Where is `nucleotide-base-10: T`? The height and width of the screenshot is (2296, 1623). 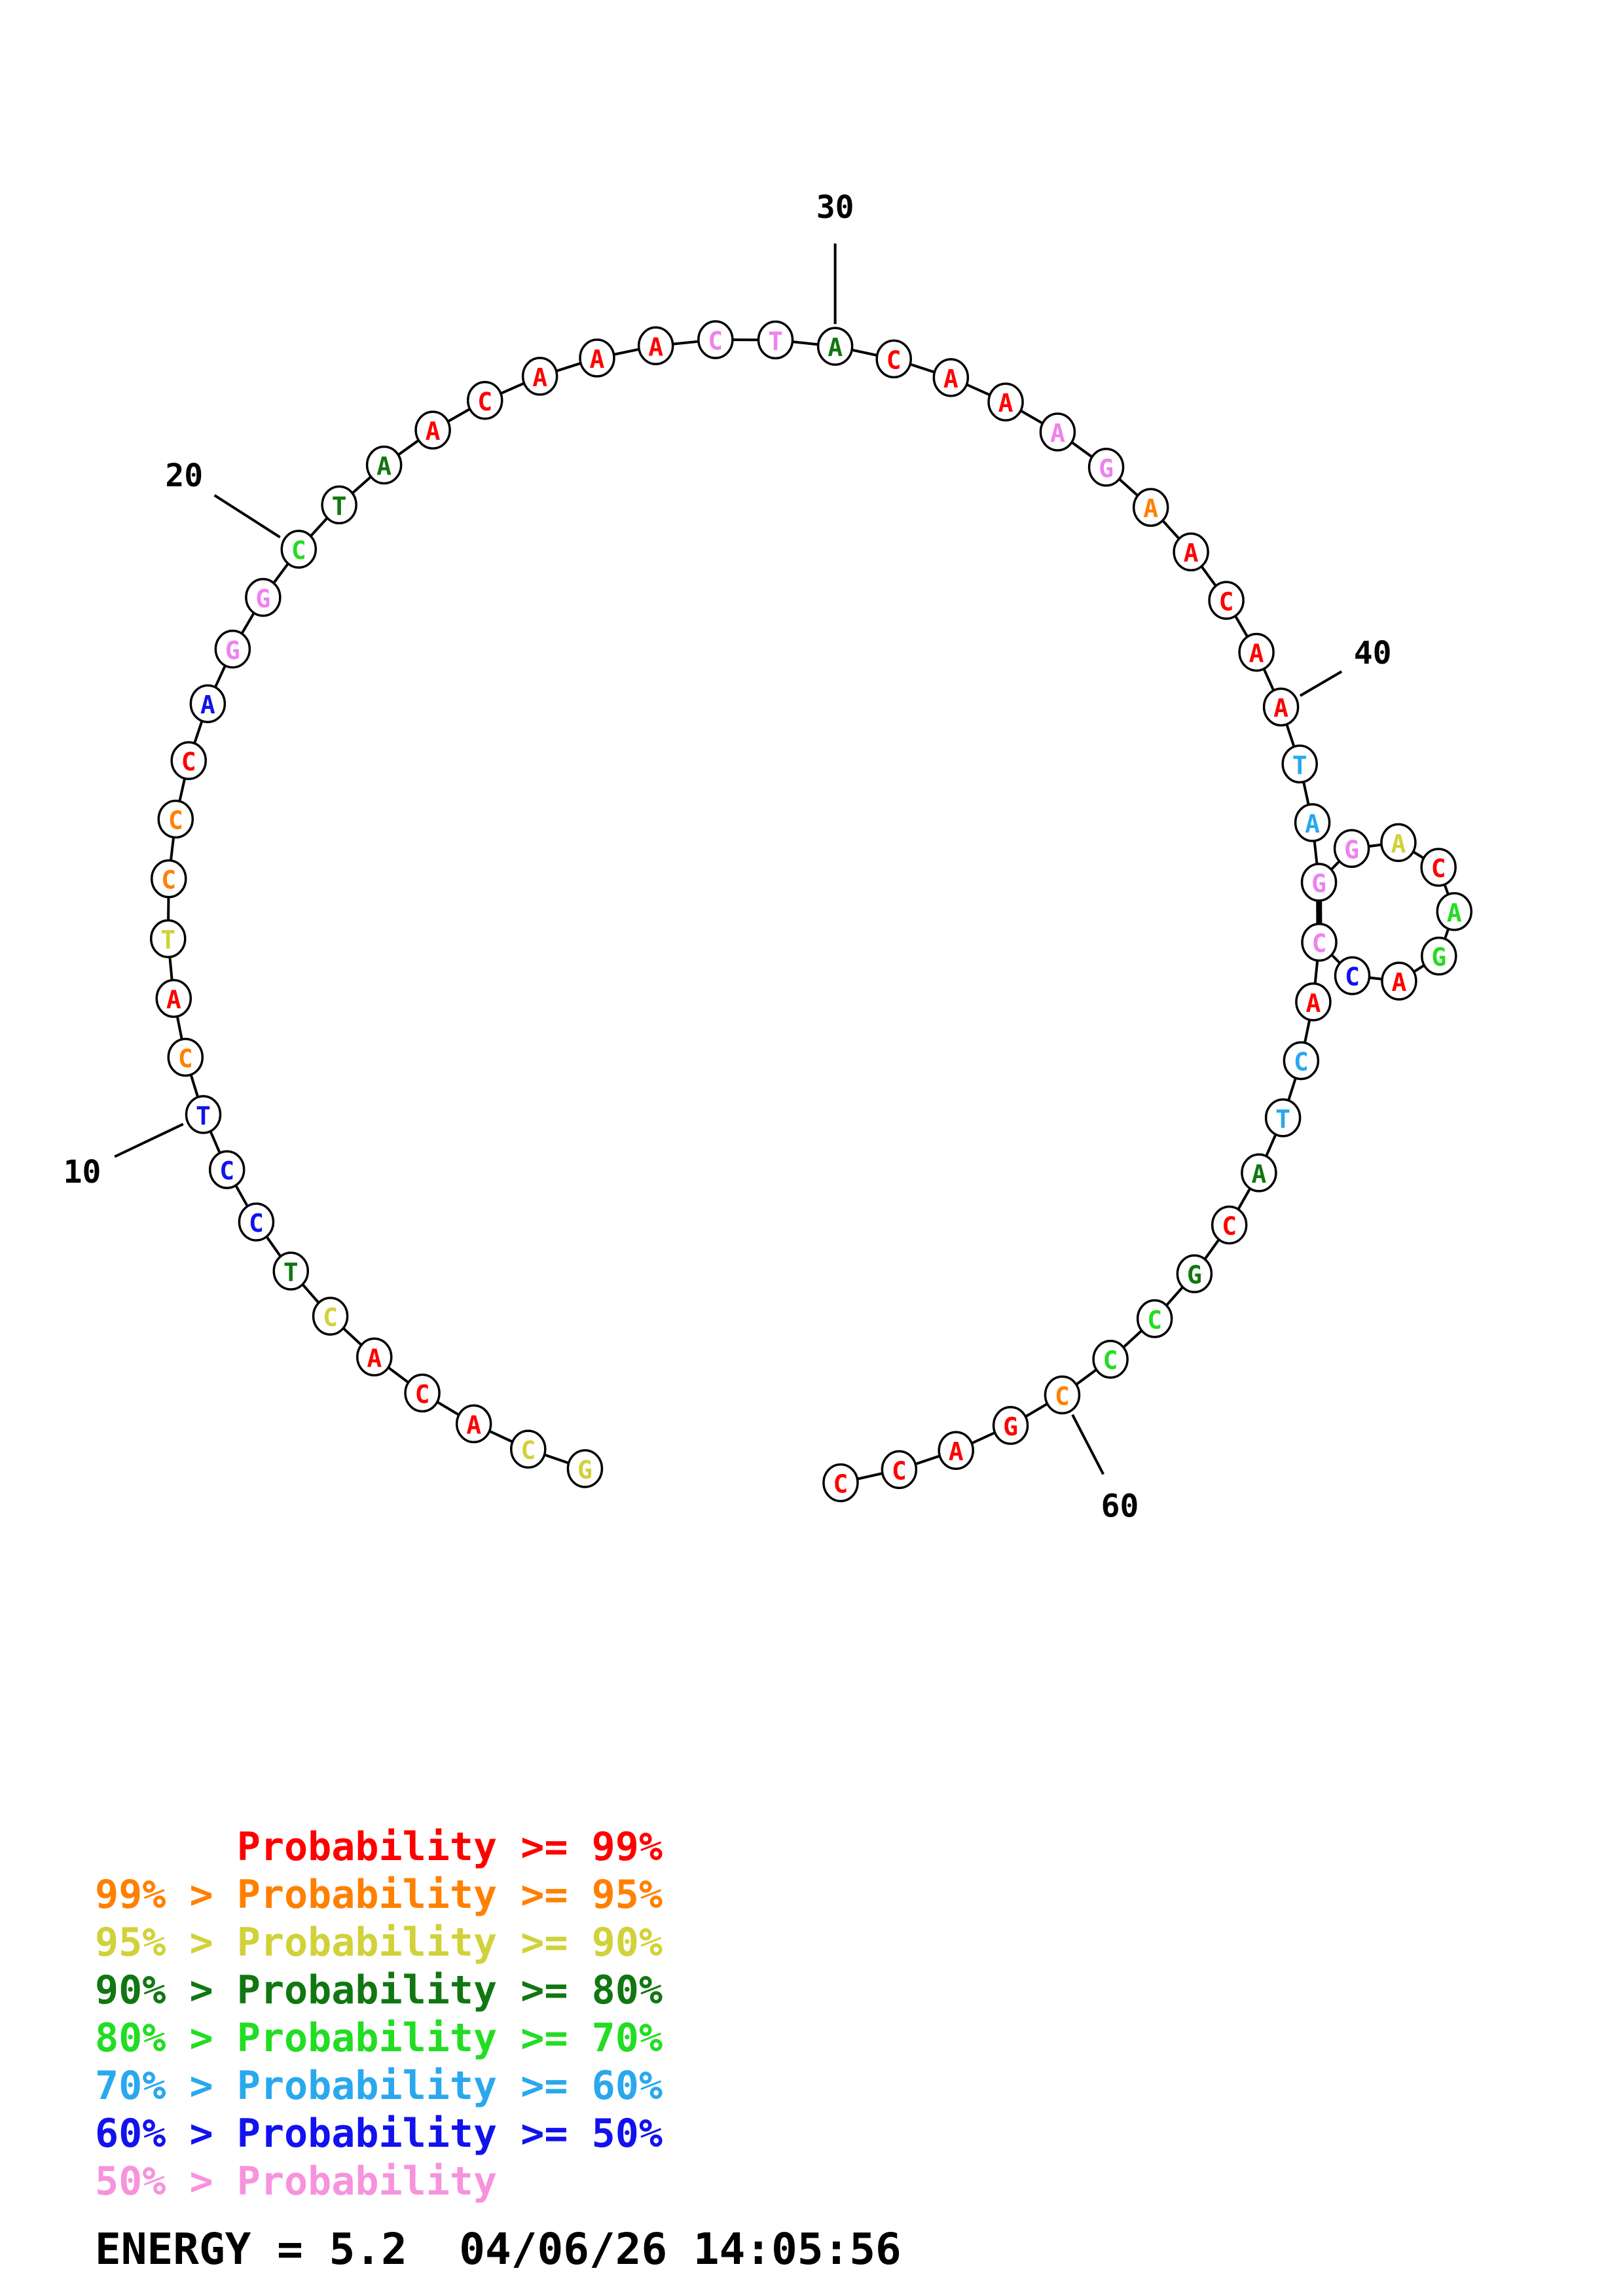
nucleotide-base-10: T is located at coordinates (203, 1116).